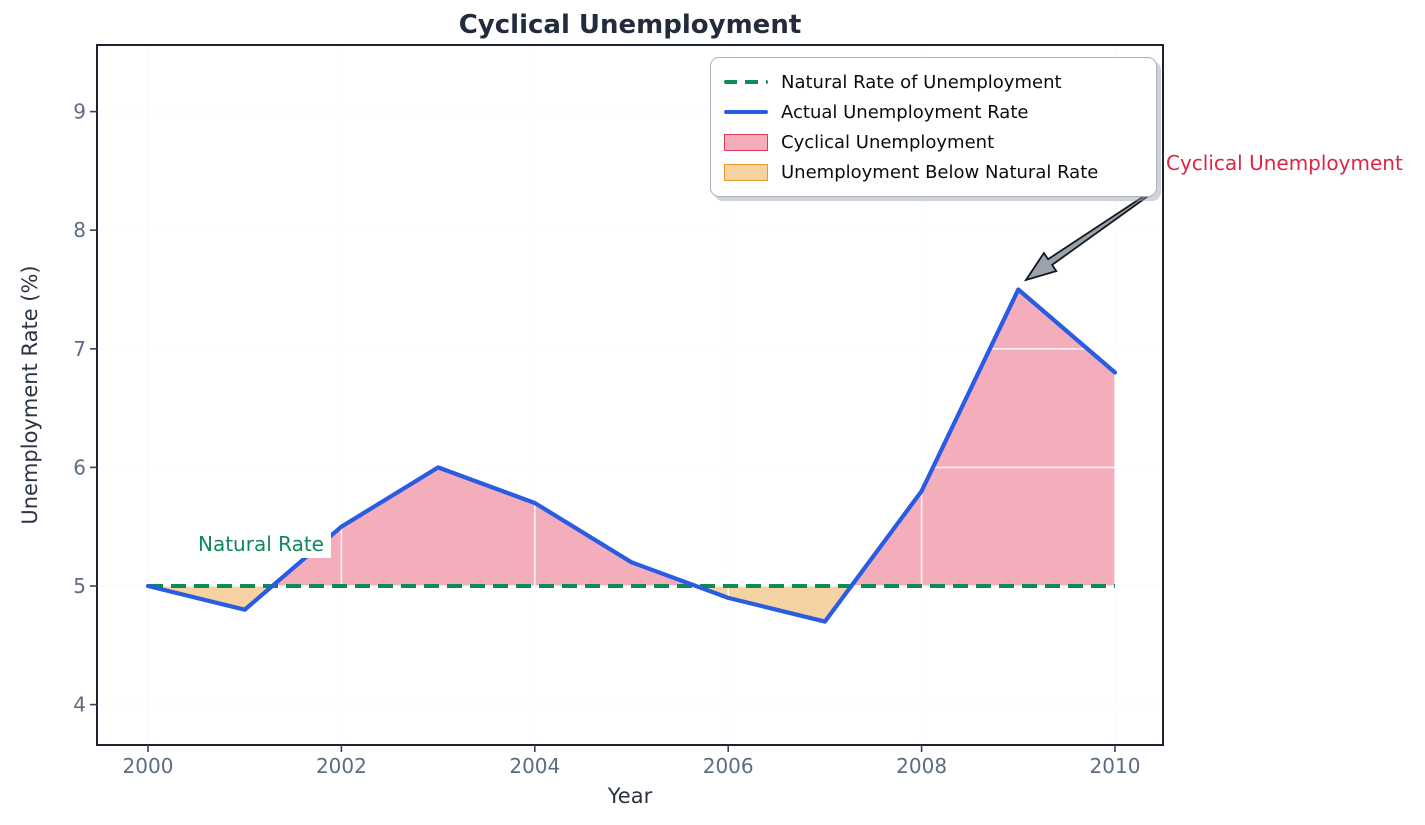  I want to click on blue-line-swatch, so click(746, 112).